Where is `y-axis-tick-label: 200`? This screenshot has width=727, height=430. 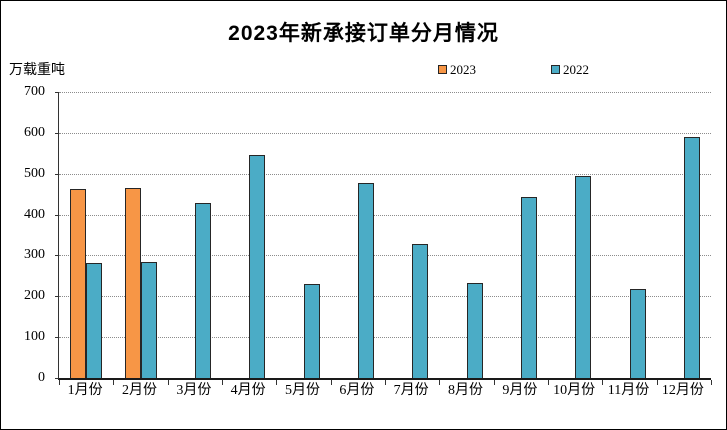
y-axis-tick-label: 200 is located at coordinates (34, 296).